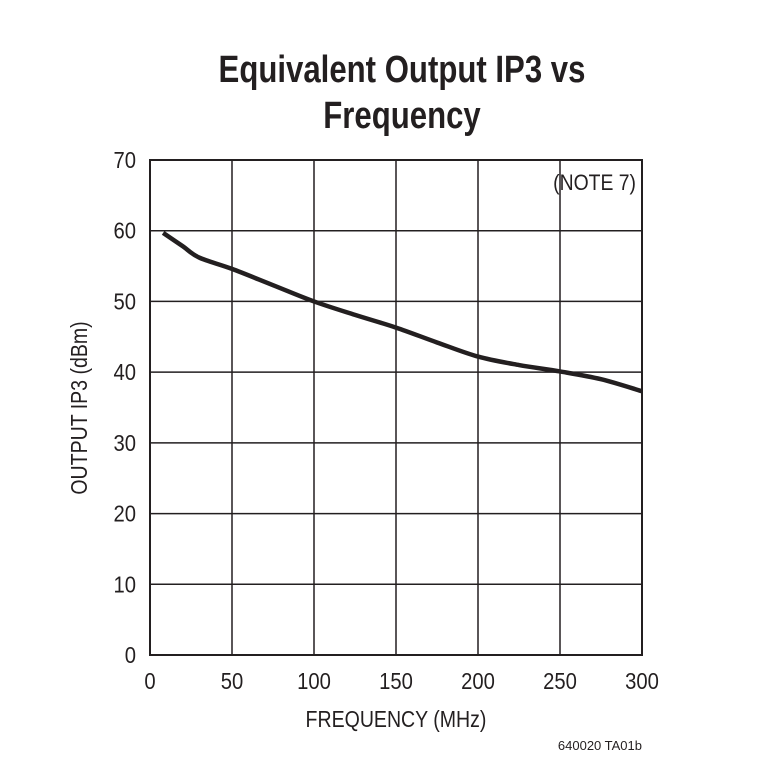  Describe the element at coordinates (396, 720) in the screenshot. I see `x-axis-label: FREQUENCY (MHz)` at that location.